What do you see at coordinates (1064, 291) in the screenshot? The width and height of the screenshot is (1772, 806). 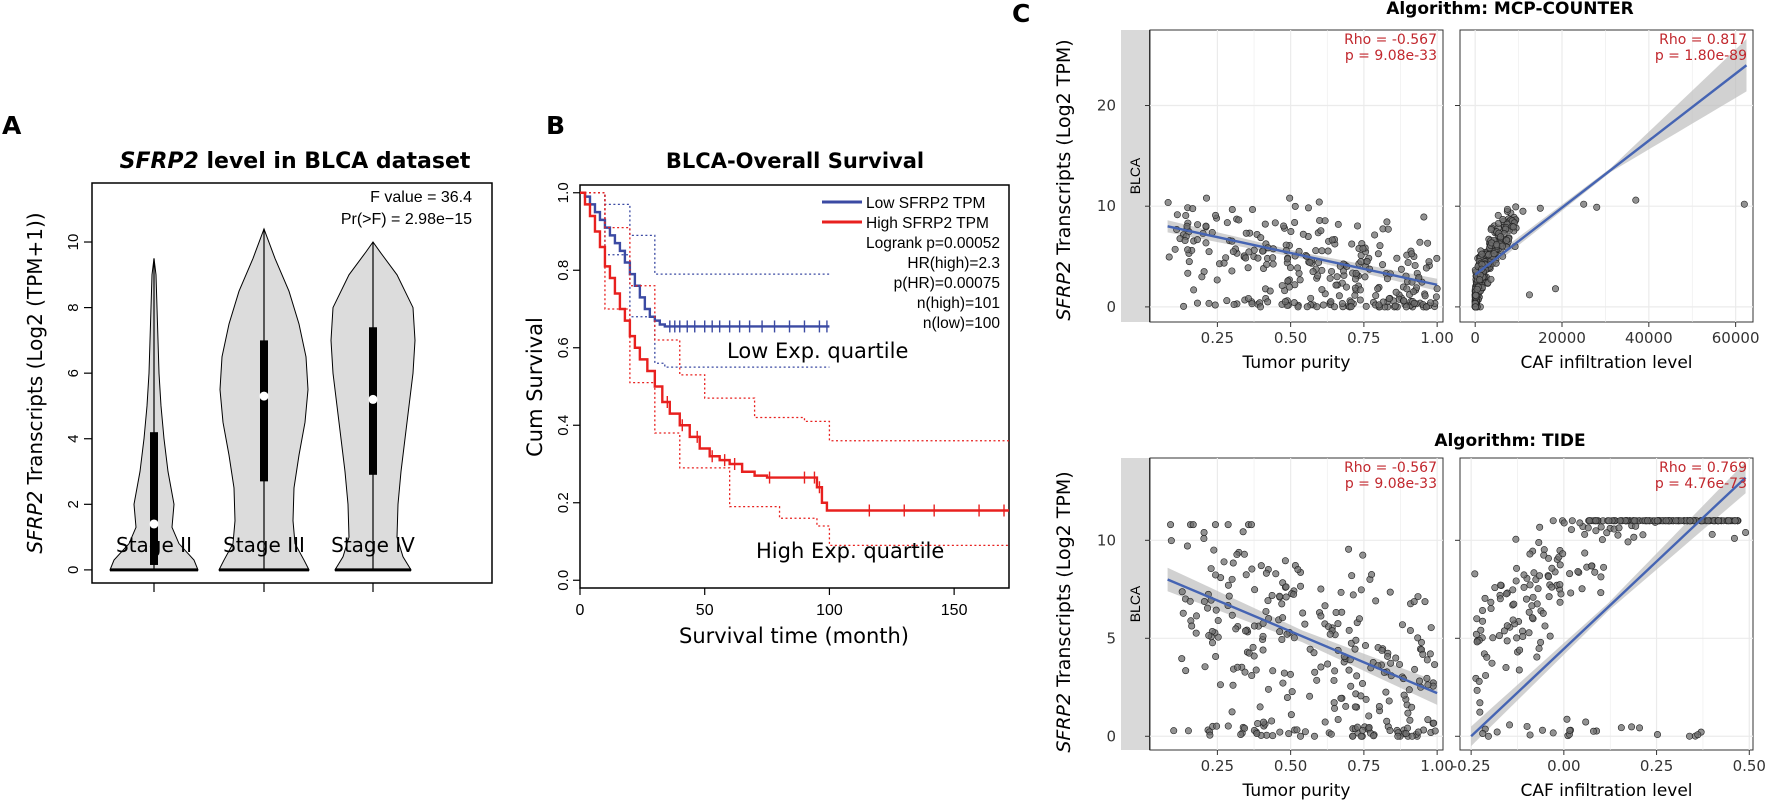 I see `scatter-y-label-top-gene: SFRP2` at bounding box center [1064, 291].